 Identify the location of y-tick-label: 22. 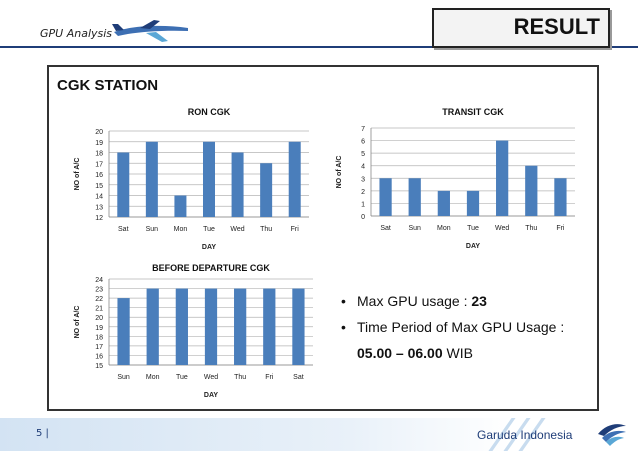
(99, 299).